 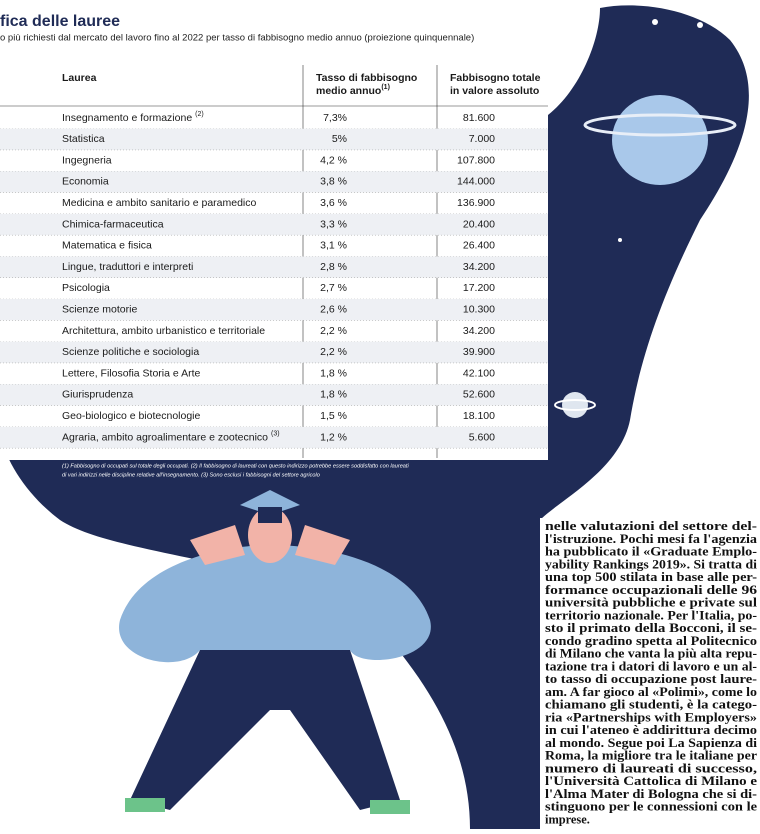 What do you see at coordinates (333, 182) in the screenshot?
I see `rate: 3,8 %` at bounding box center [333, 182].